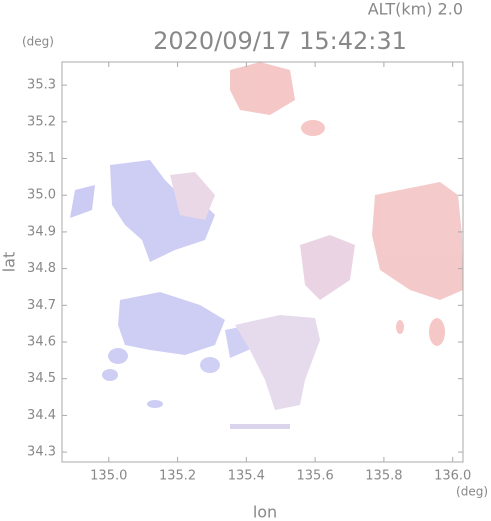  Describe the element at coordinates (108, 476) in the screenshot. I see `x-tick-label: 135.0` at that location.